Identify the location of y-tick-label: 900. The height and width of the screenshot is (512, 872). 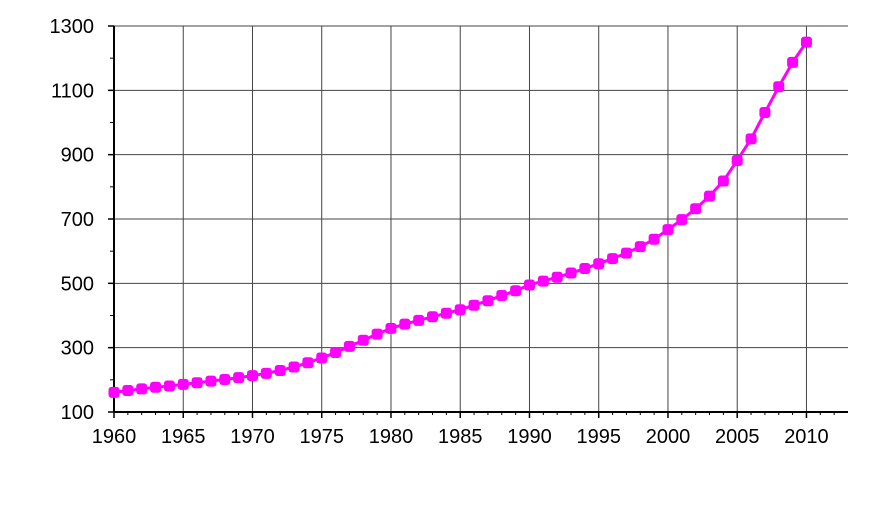
(77, 156).